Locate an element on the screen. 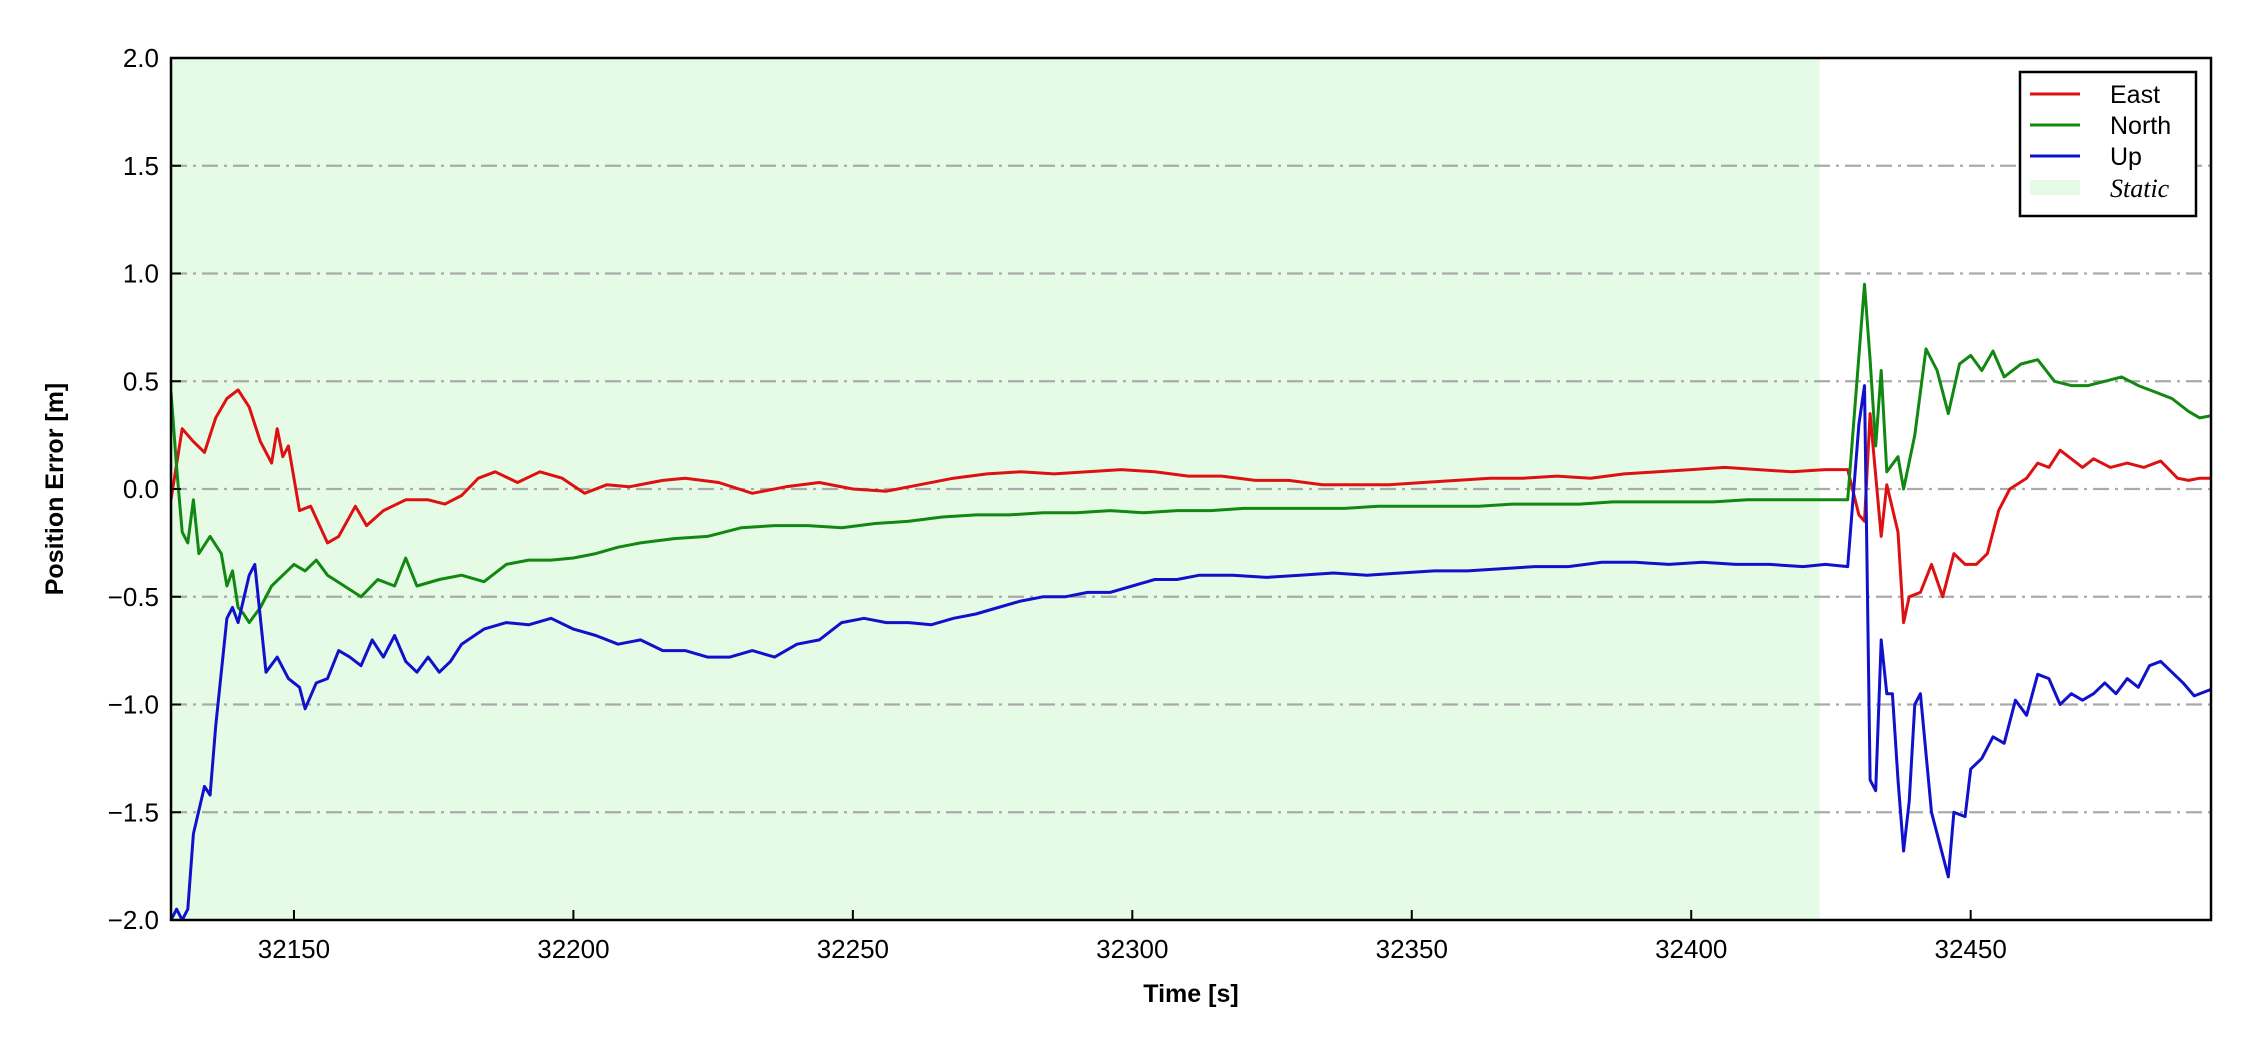  x-tick-label: 32400 is located at coordinates (1691, 949).